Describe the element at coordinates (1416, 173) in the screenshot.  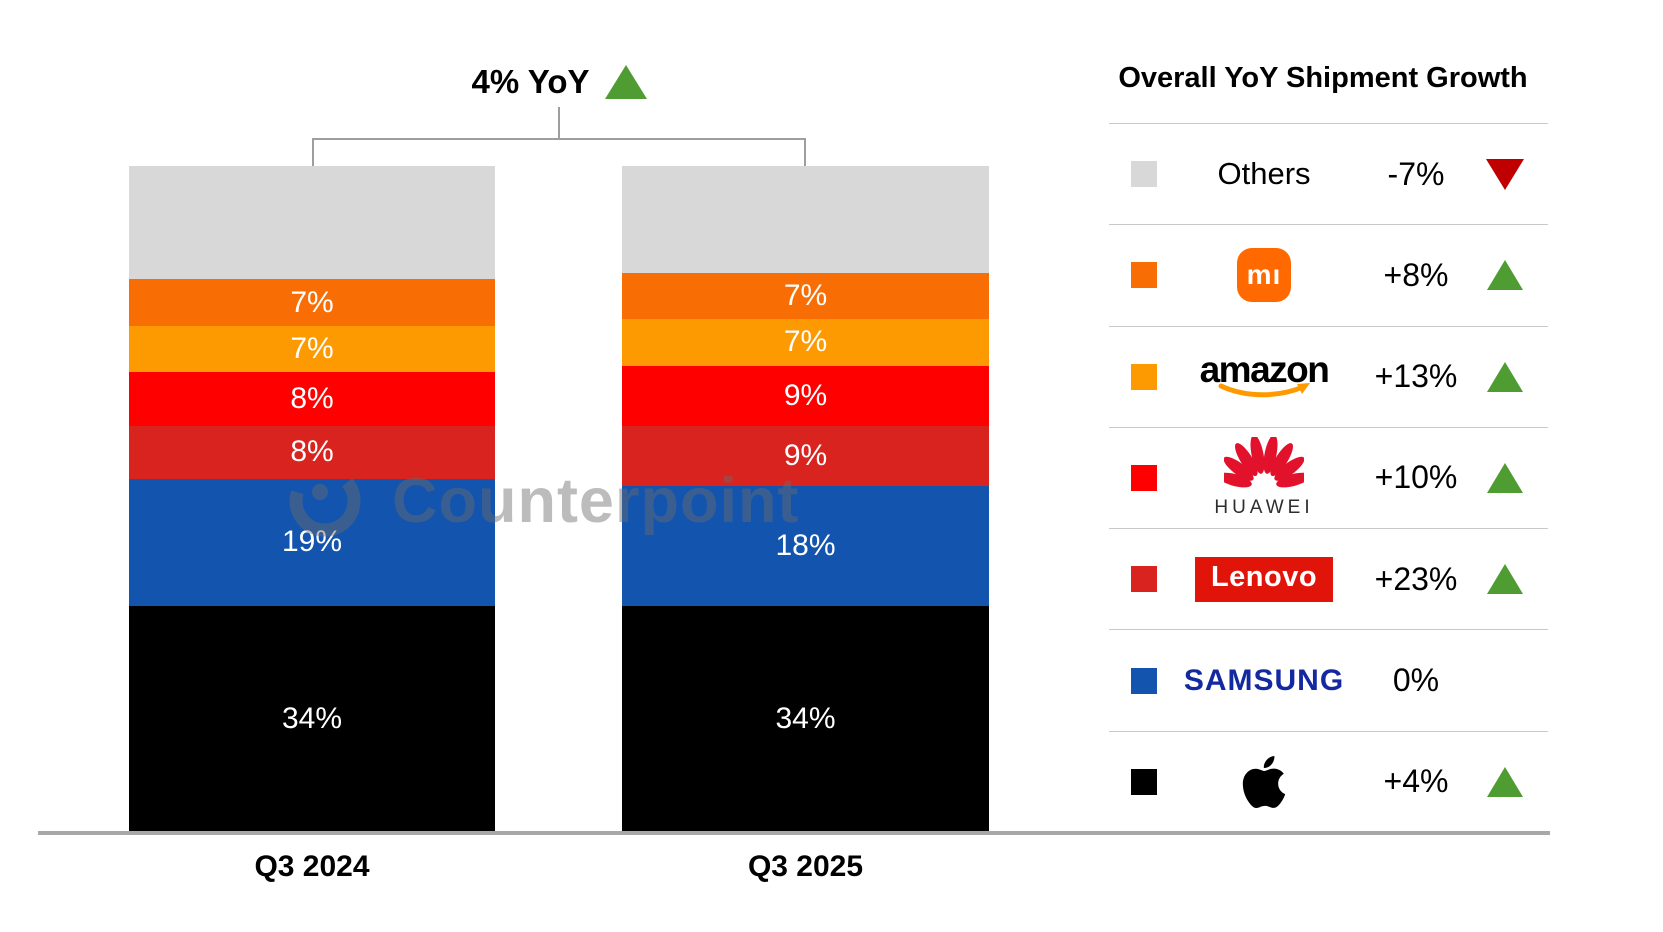
I see `others-growth: -7%` at that location.